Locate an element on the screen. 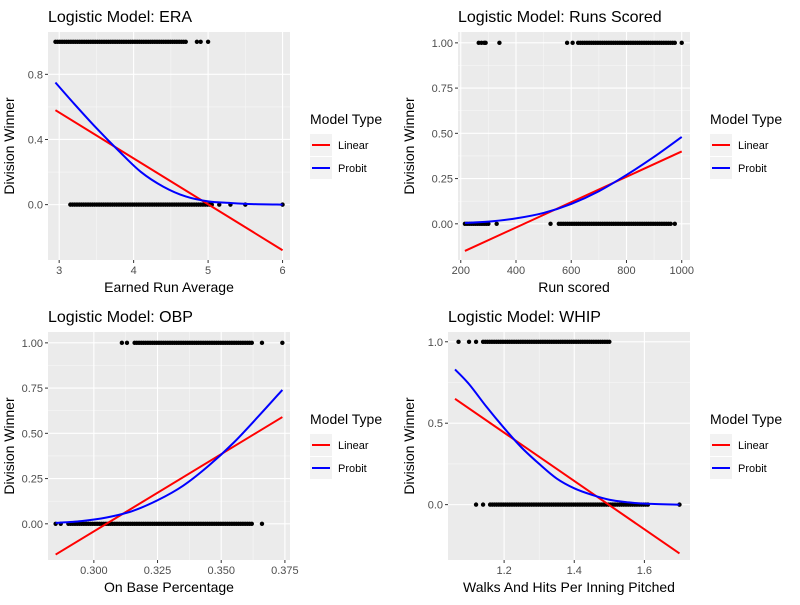 The image size is (800, 605). x-tick-label: 600 is located at coordinates (571, 271).